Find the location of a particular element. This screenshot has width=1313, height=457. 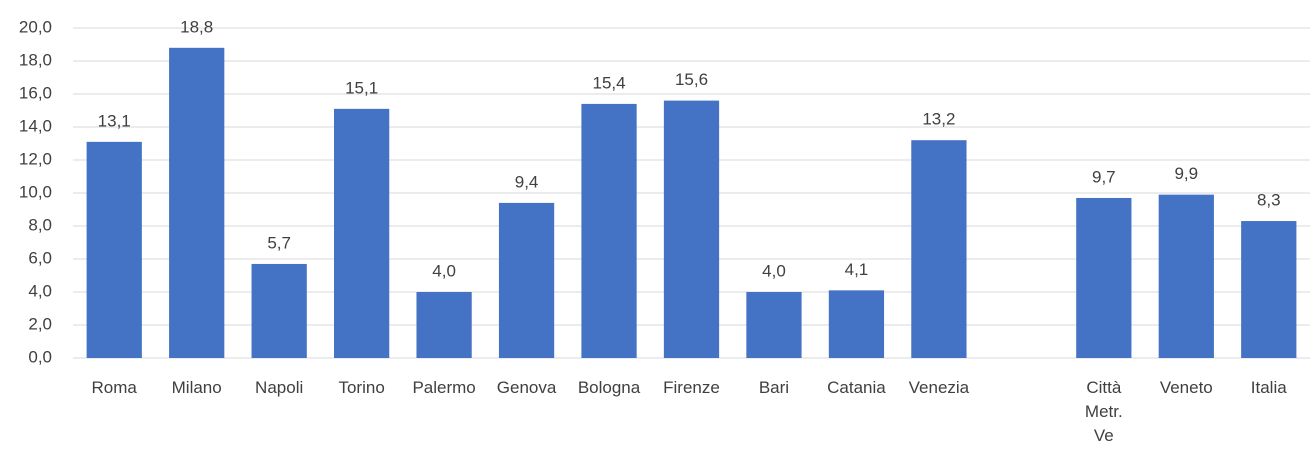

value-label: 9,7 is located at coordinates (1104, 176).